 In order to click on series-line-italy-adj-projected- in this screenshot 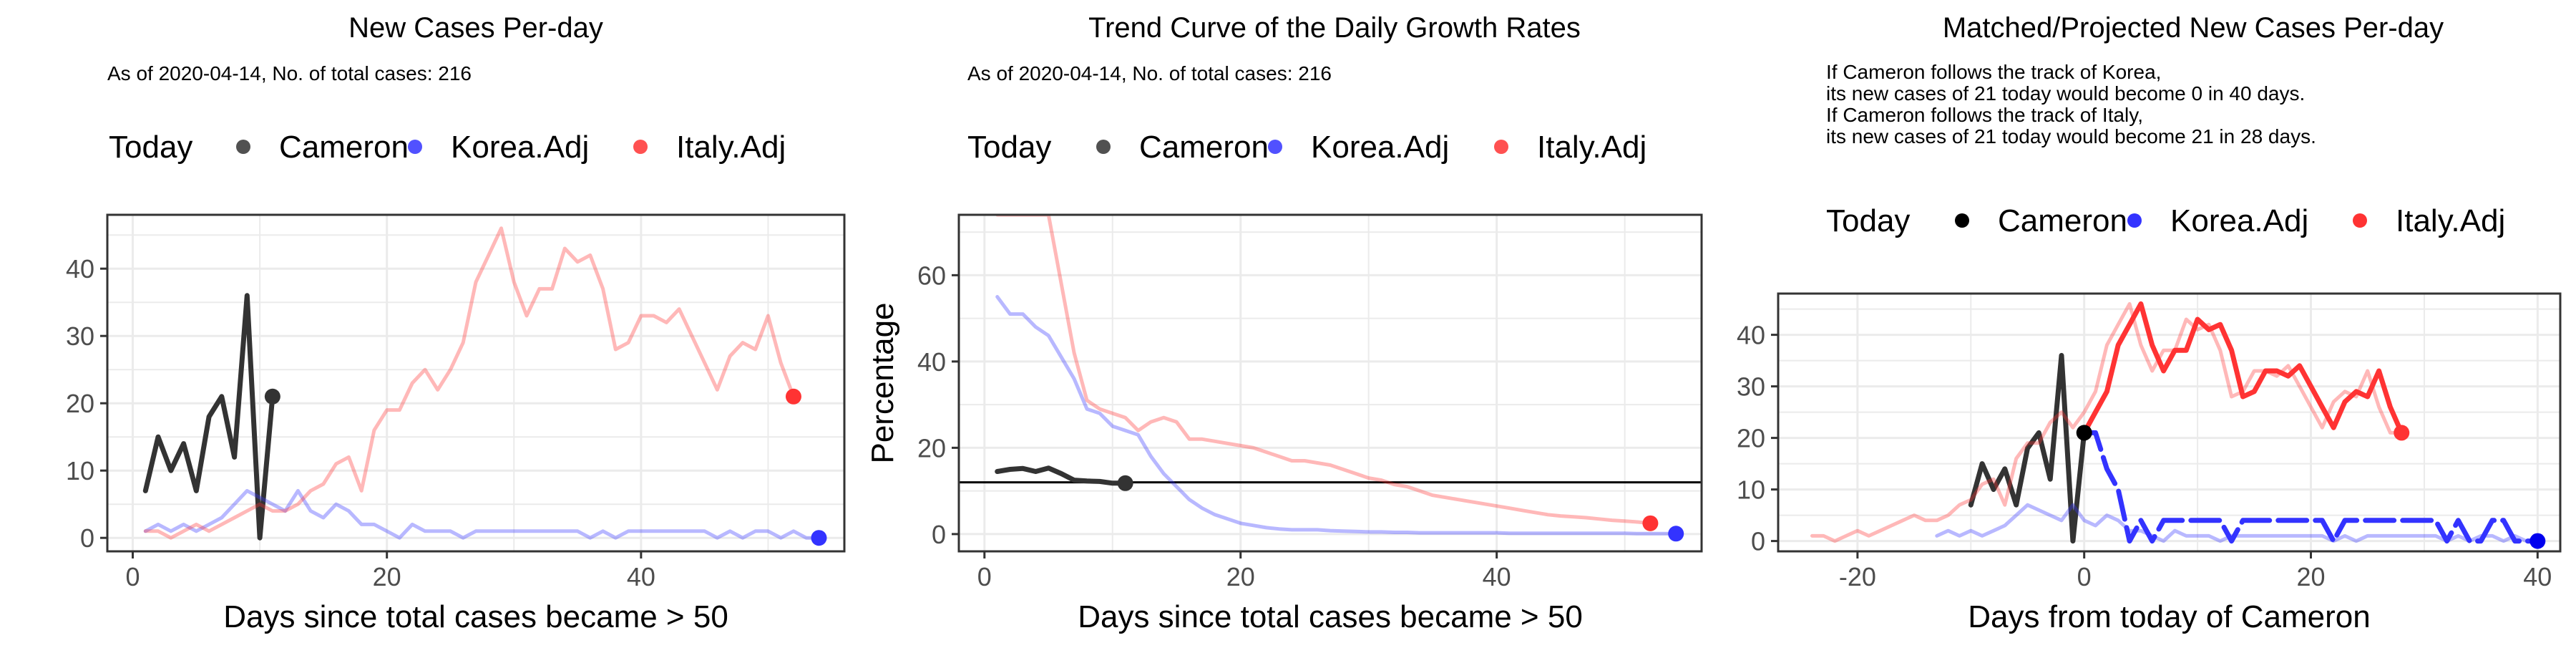, I will do `click(2243, 368)`.